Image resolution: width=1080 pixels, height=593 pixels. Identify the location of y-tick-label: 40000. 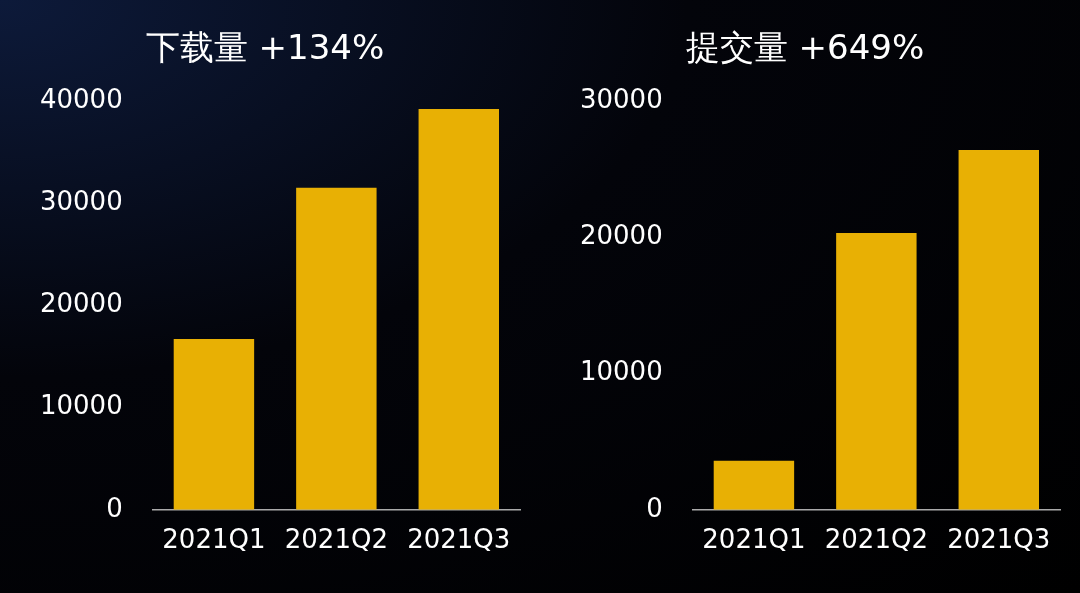
(81, 98).